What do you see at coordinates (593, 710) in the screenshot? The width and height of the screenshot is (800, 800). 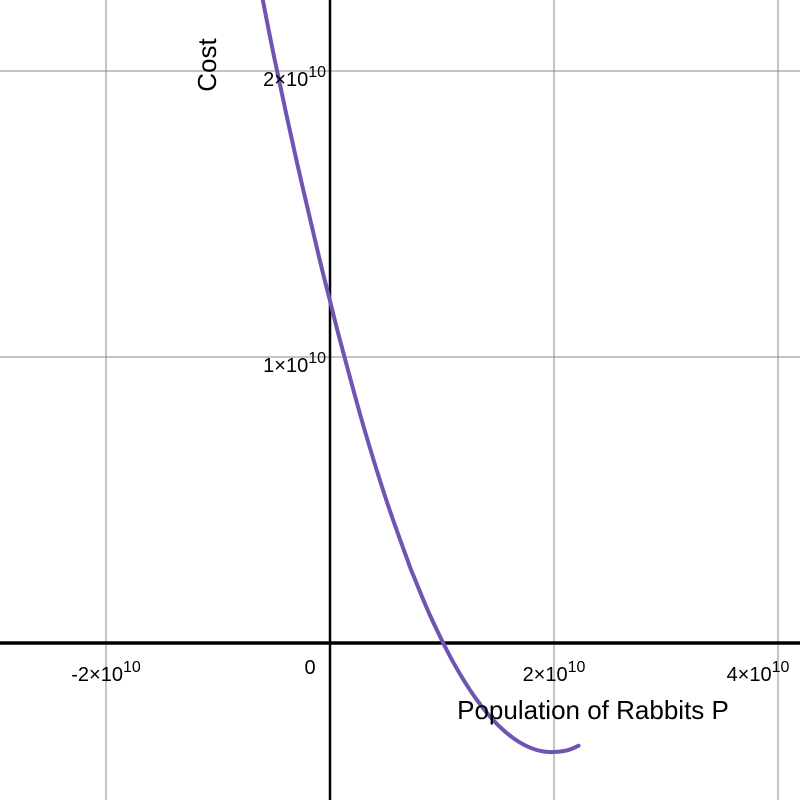 I see `x-axis-label: Population of Rabbits P` at bounding box center [593, 710].